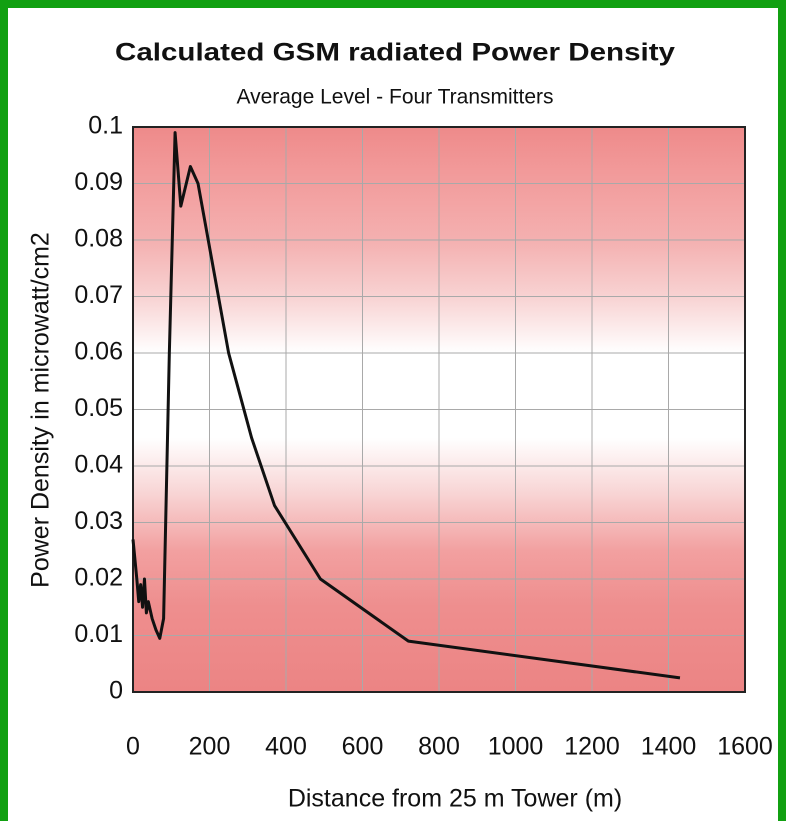  Describe the element at coordinates (98, 634) in the screenshot. I see `y-tick-label: 0.01` at that location.